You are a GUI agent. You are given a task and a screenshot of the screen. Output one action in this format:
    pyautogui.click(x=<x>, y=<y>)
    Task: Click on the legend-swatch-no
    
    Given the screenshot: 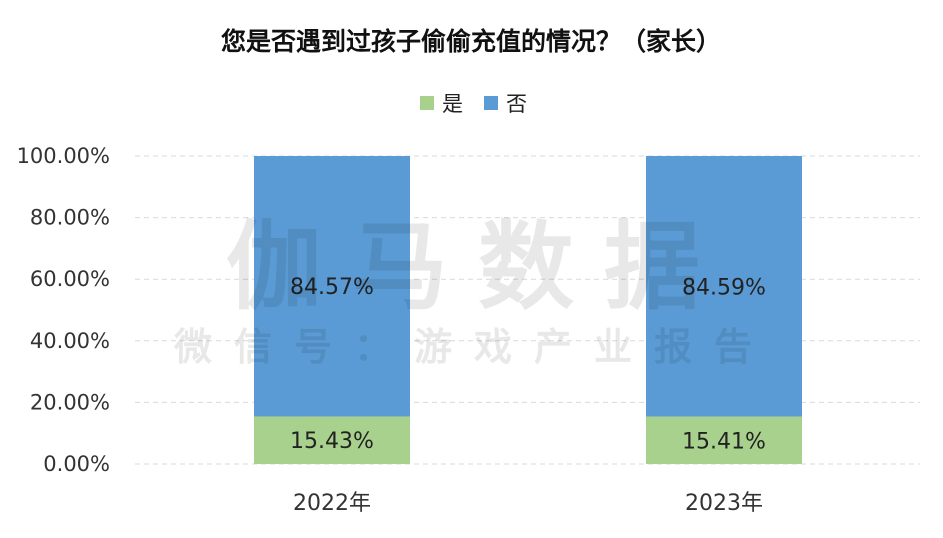 What is the action you would take?
    pyautogui.click(x=491, y=103)
    